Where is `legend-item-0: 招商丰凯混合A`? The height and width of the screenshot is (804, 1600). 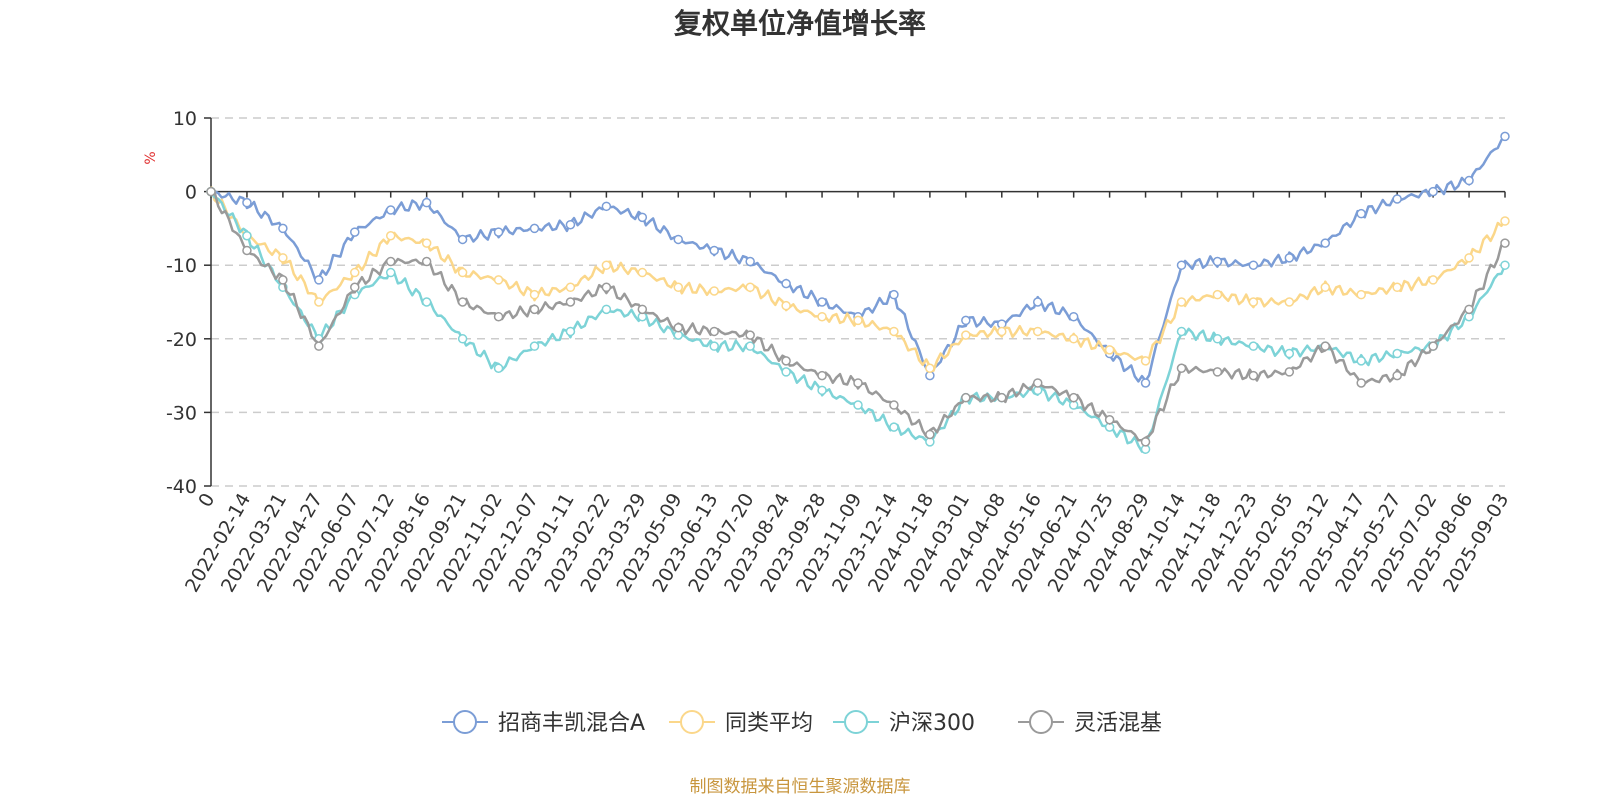
legend-item-0: 招商丰凯混合A is located at coordinates (543, 723).